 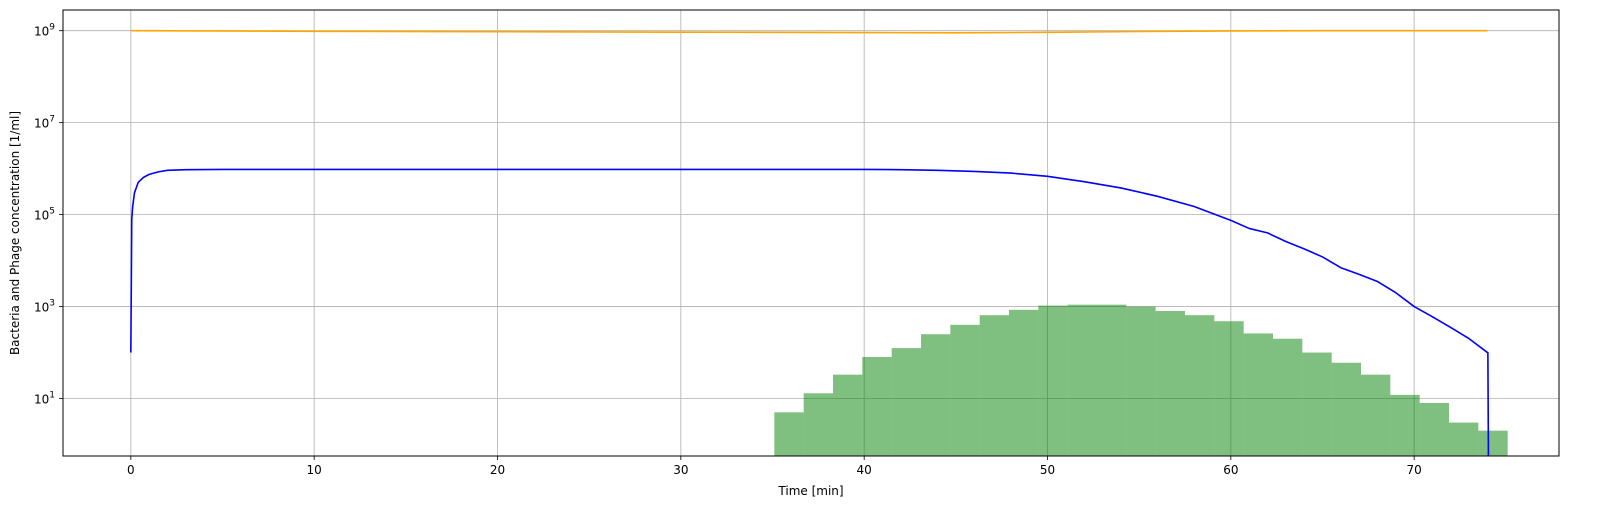 I want to click on y-tick-label: 10³, so click(x=44, y=307).